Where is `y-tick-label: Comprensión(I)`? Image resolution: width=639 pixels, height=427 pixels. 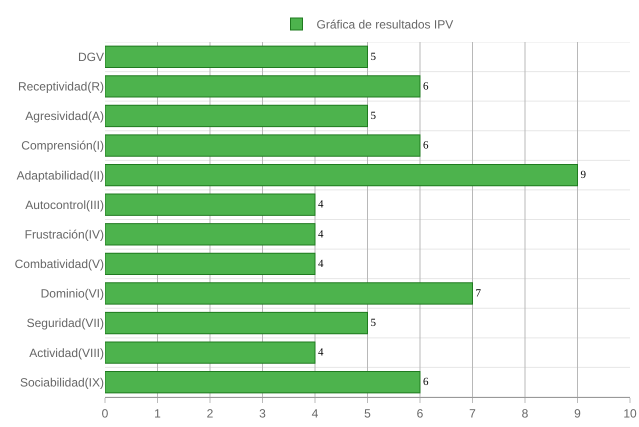
y-tick-label: Comprensión(I) is located at coordinates (62, 145).